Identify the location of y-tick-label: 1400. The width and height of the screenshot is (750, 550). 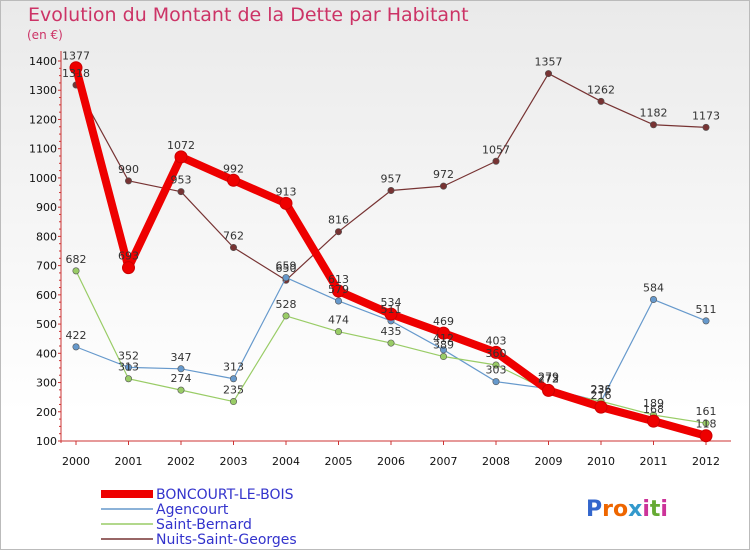
(43, 61).